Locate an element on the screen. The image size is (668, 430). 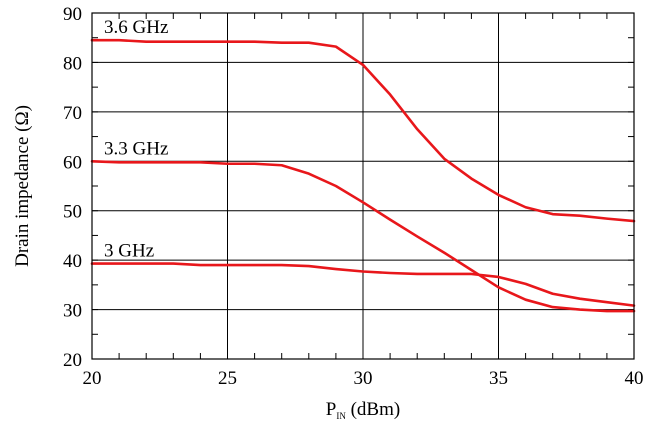
series-label-1: 3.3 GHz is located at coordinates (136, 148).